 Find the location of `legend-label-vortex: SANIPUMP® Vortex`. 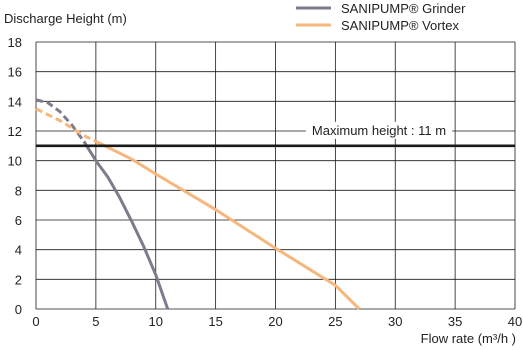

legend-label-vortex: SANIPUMP® Vortex is located at coordinates (400, 25).